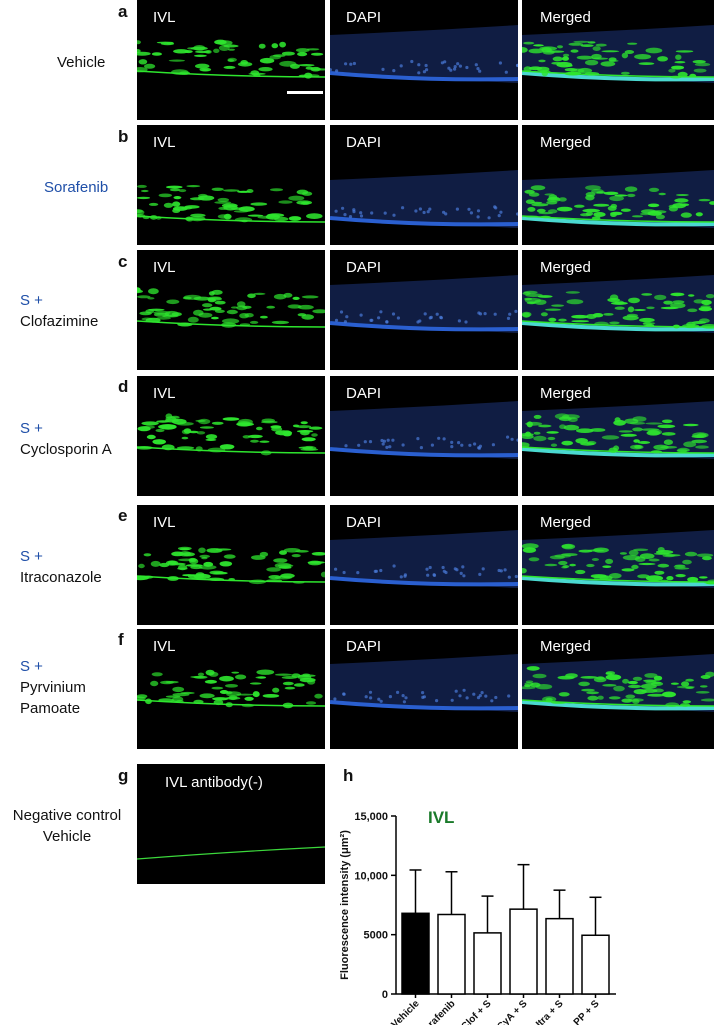  I want to click on x-tick-label: PP + S, so click(587, 1011).